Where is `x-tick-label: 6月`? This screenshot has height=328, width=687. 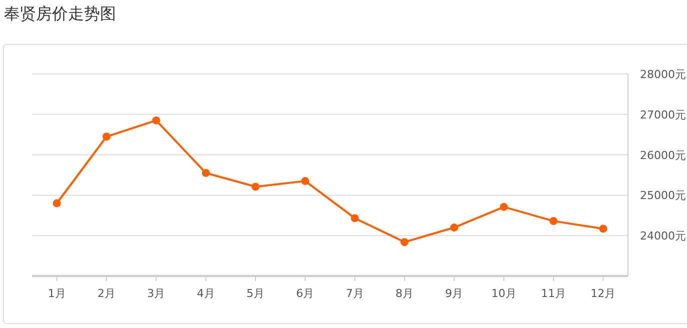
x-tick-label: 6月 is located at coordinates (305, 293).